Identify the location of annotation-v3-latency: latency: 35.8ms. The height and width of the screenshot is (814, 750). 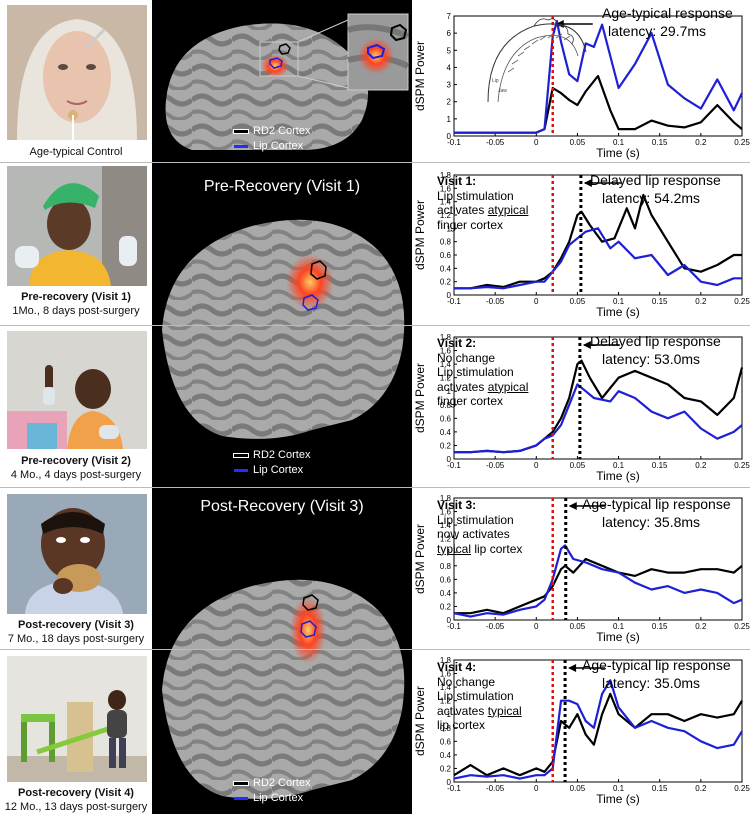
(651, 522).